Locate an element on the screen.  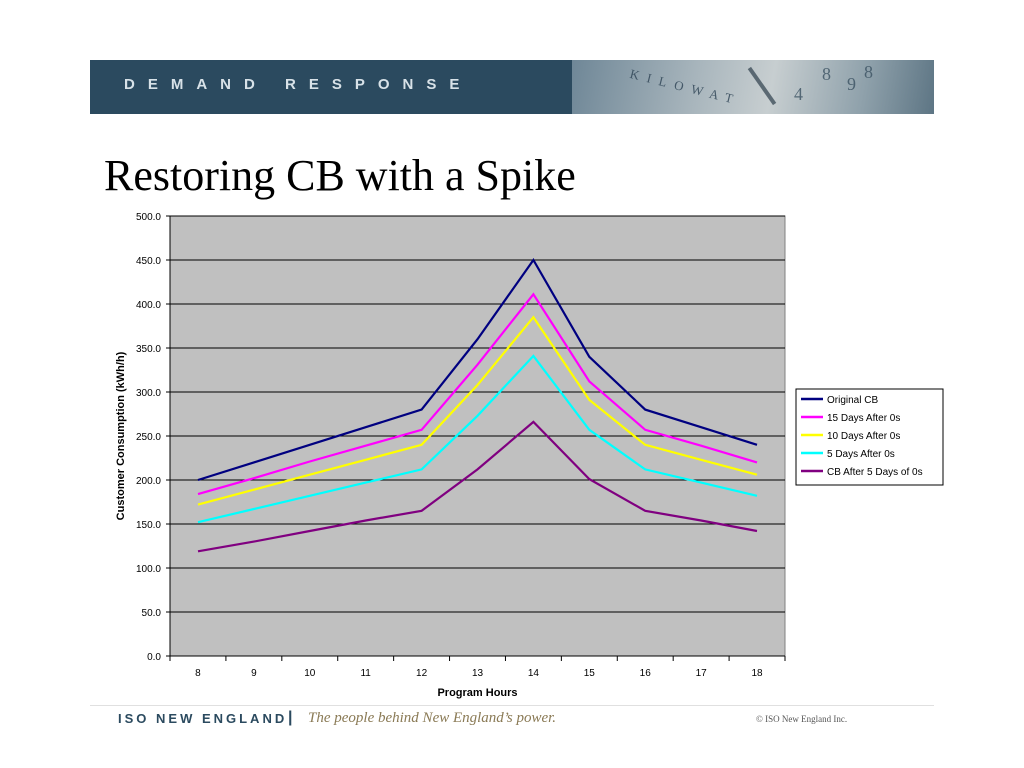
x-axis-title: Program Hours is located at coordinates (477, 693).